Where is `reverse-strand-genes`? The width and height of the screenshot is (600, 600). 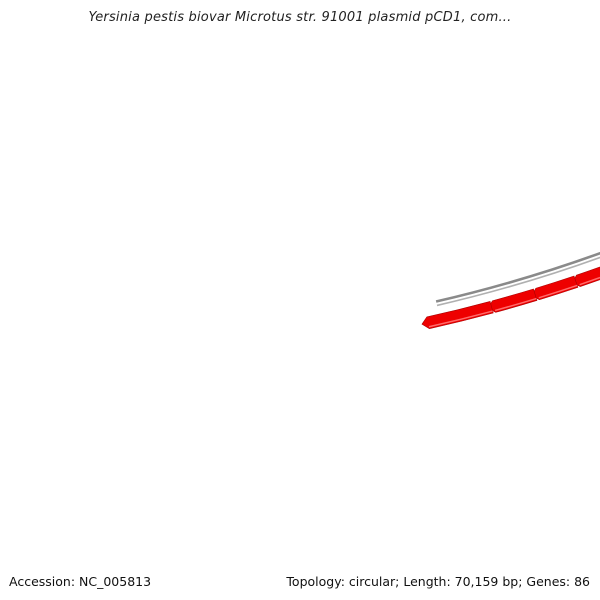
reverse-strand-genes is located at coordinates (510, 297).